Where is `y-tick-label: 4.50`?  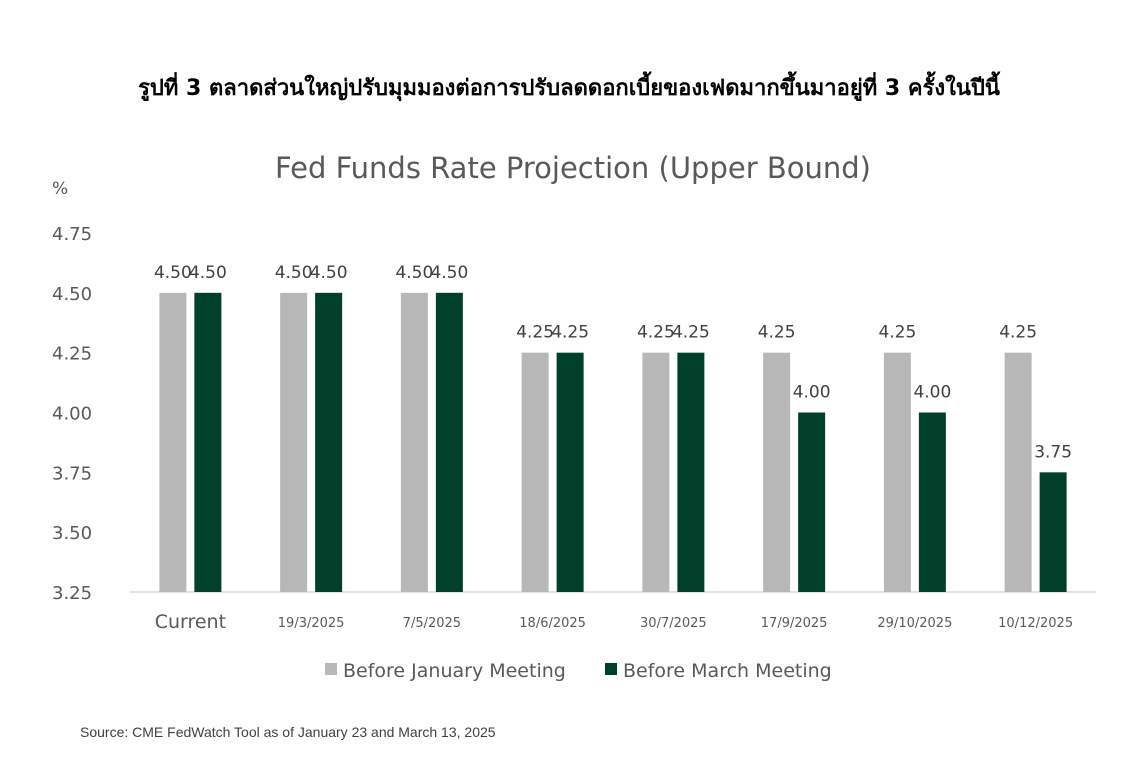 y-tick-label: 4.50 is located at coordinates (72, 294).